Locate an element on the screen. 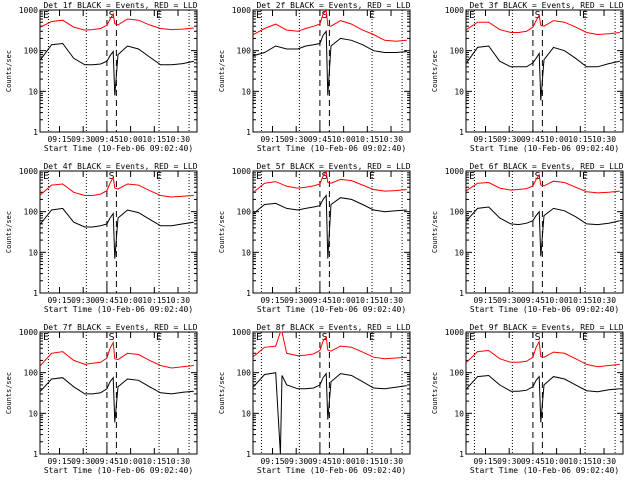 Image resolution: width=640 pixels, height=480 pixels. panel-title: Det 7f BLACK = Events, RED = LLD is located at coordinates (120, 327).